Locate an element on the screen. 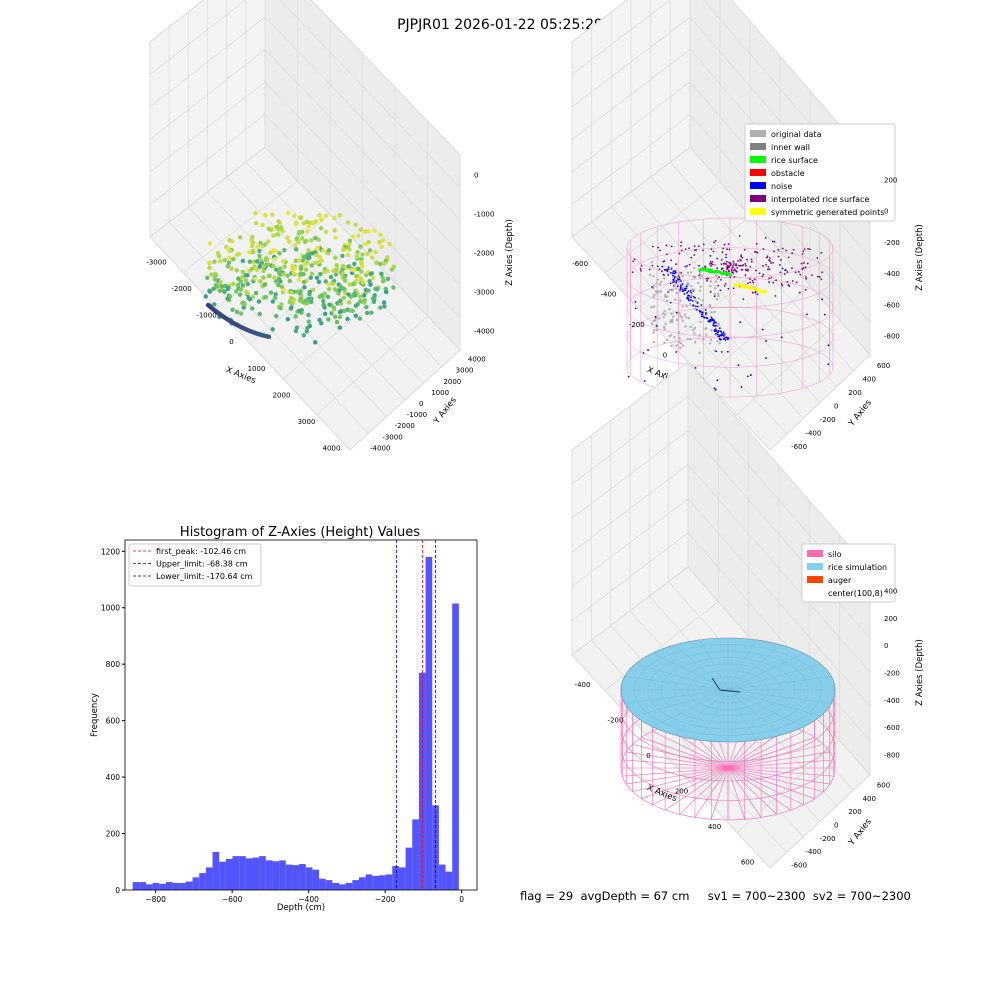 Image resolution: width=1000 pixels, height=1000 pixels. z-tick-label: 0 is located at coordinates (886, 212).